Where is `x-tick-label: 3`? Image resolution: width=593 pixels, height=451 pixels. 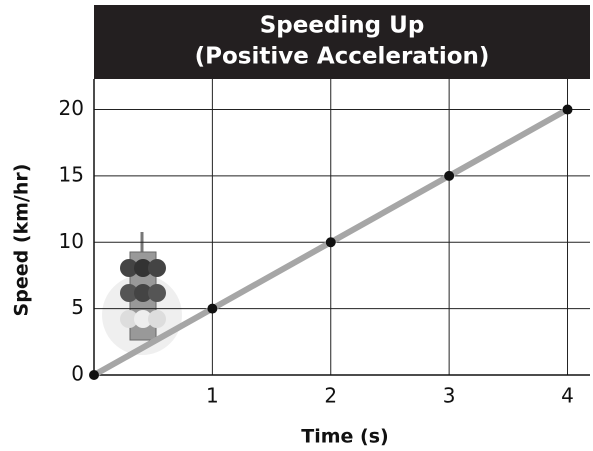
x-tick-label: 3 is located at coordinates (449, 396).